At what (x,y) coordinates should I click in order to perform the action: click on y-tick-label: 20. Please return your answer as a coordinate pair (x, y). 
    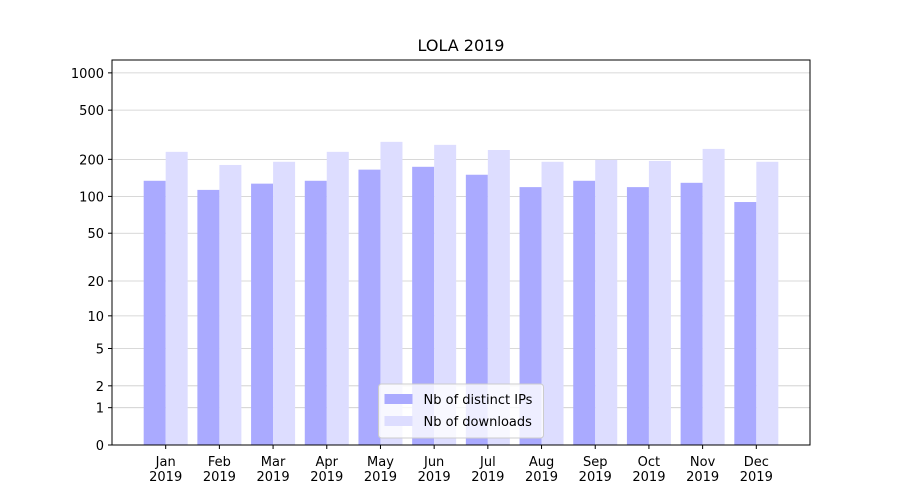
    Looking at the image, I should click on (95, 282).